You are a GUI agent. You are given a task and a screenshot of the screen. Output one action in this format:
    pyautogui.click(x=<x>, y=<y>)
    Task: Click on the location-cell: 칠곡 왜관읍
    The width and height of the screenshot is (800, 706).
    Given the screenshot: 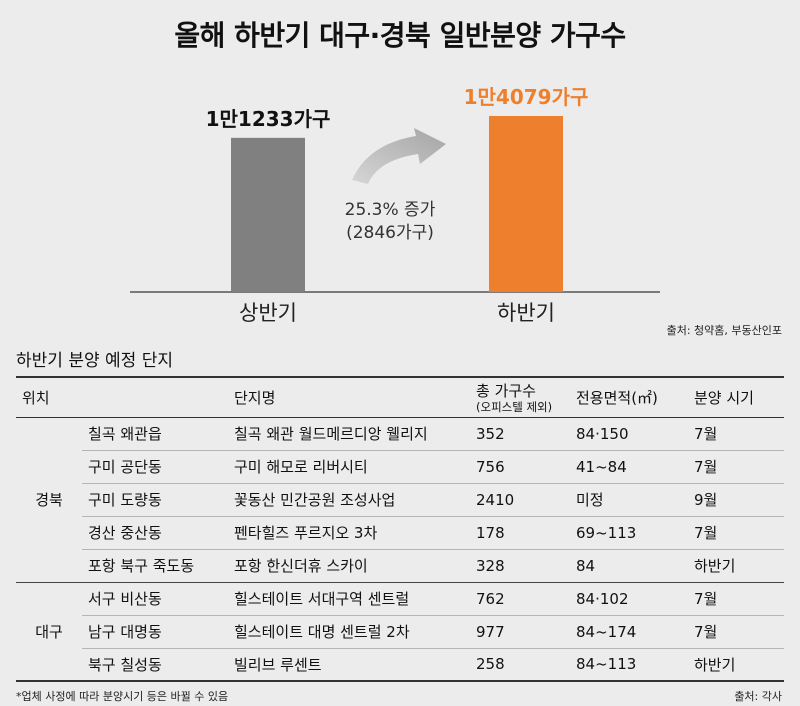 What is the action you would take?
    pyautogui.click(x=155, y=434)
    